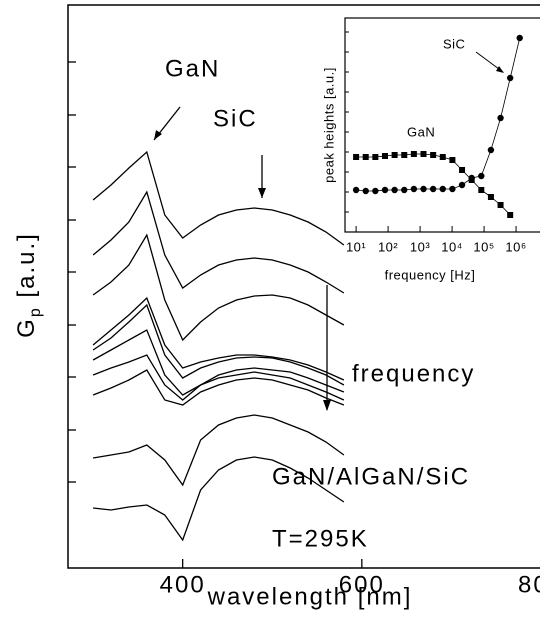 This screenshot has width=540, height=618. I want to click on annotation: GaN, so click(192, 68).